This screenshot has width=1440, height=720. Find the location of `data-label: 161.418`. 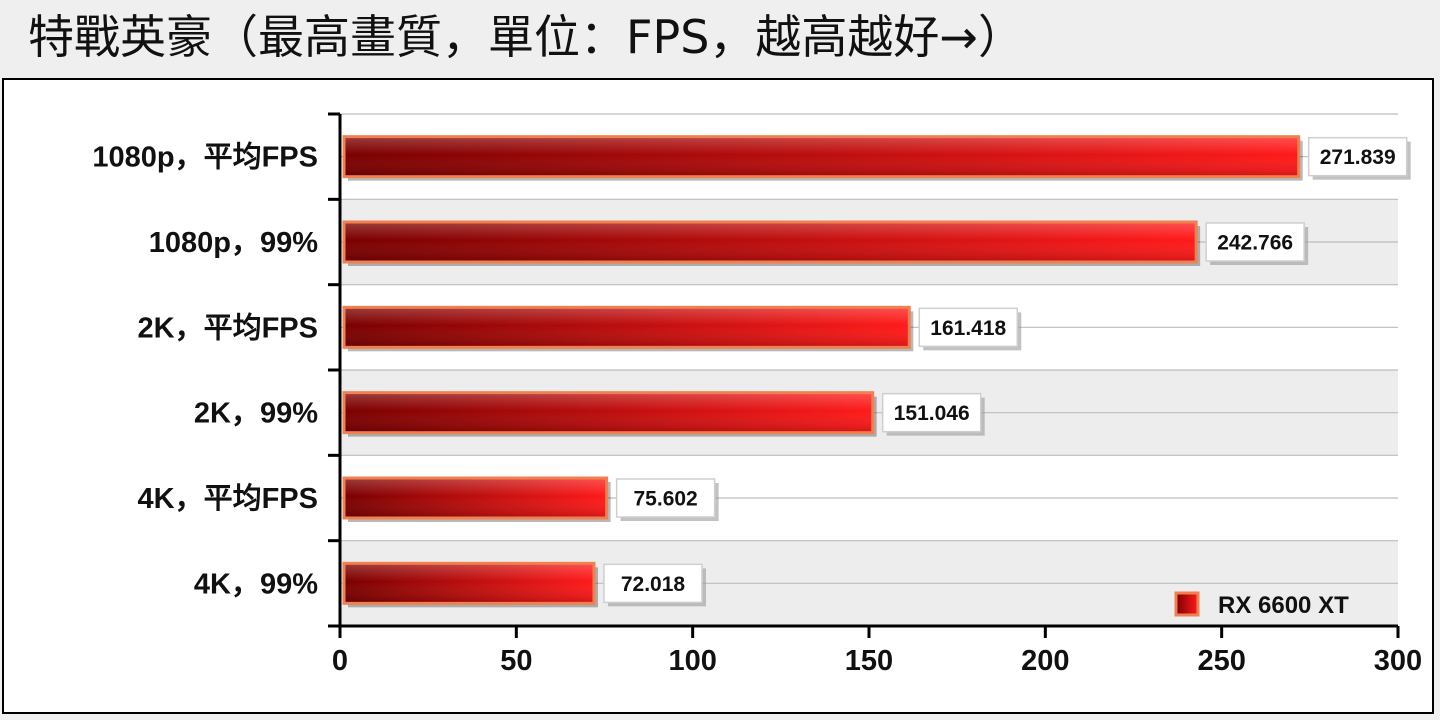

data-label: 161.418 is located at coordinates (968, 328).